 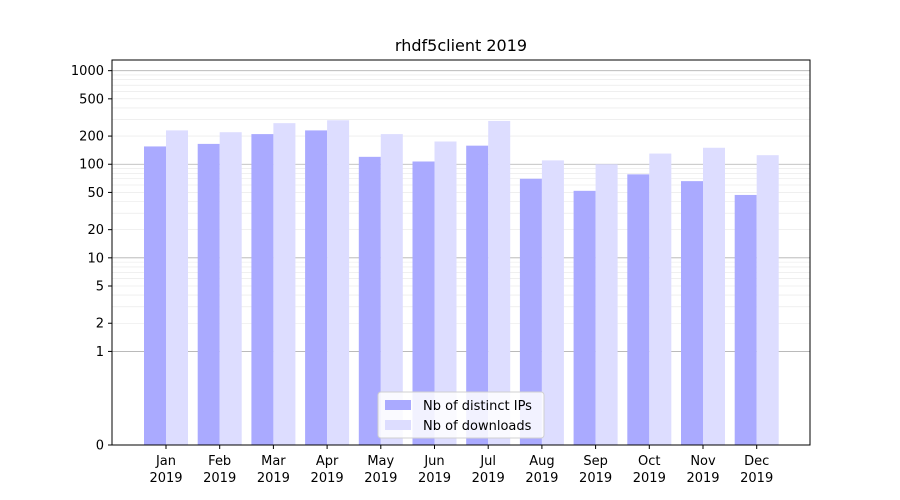 I want to click on x-tick-month-10: Nov, so click(x=703, y=461).